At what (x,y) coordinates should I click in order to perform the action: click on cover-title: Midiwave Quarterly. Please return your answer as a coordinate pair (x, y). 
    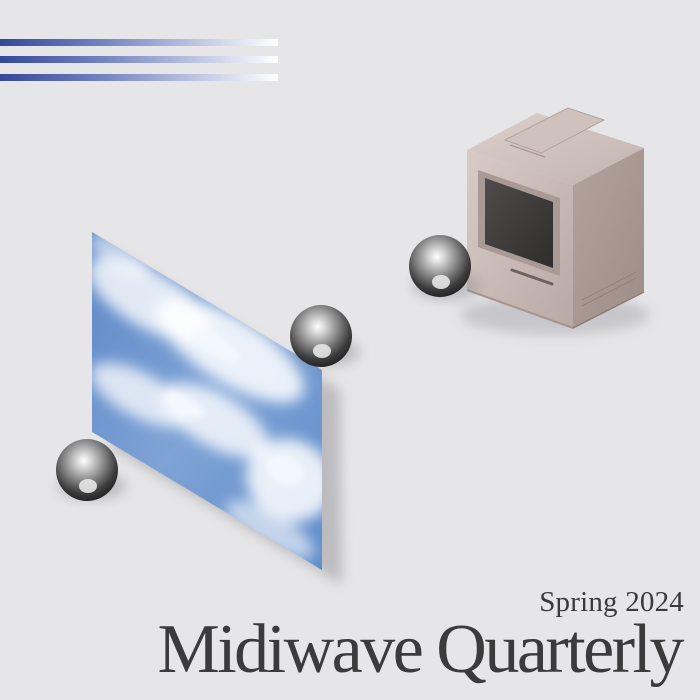
    Looking at the image, I should click on (420, 649).